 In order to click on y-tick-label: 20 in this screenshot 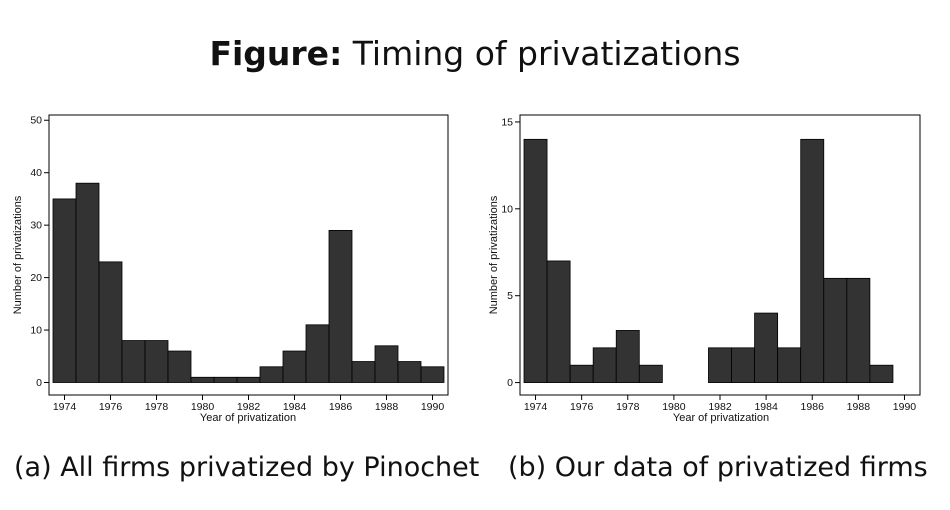, I will do `click(36, 278)`.